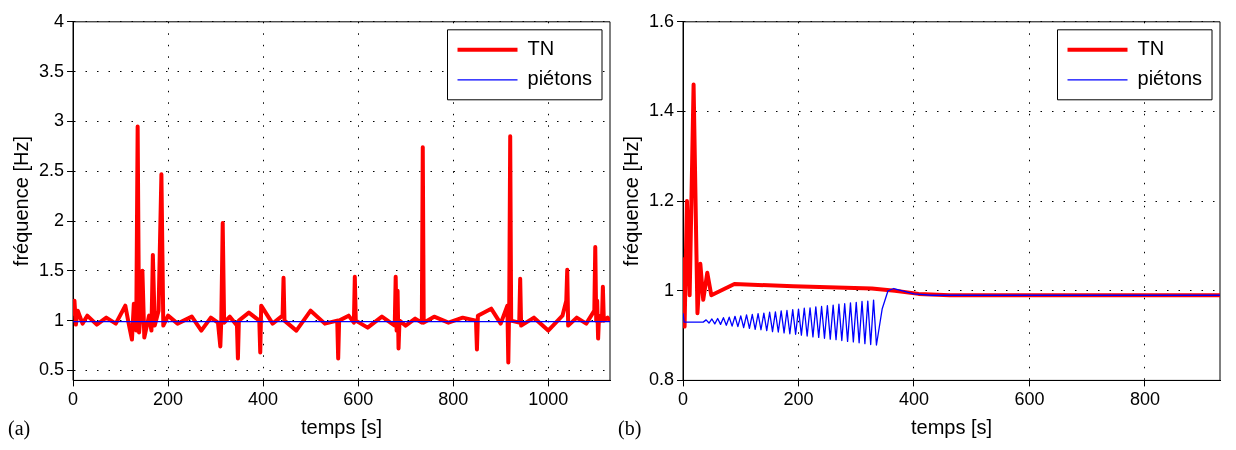 The width and height of the screenshot is (1236, 450). Describe the element at coordinates (661, 200) in the screenshot. I see `y-tick-label: 1.2` at that location.